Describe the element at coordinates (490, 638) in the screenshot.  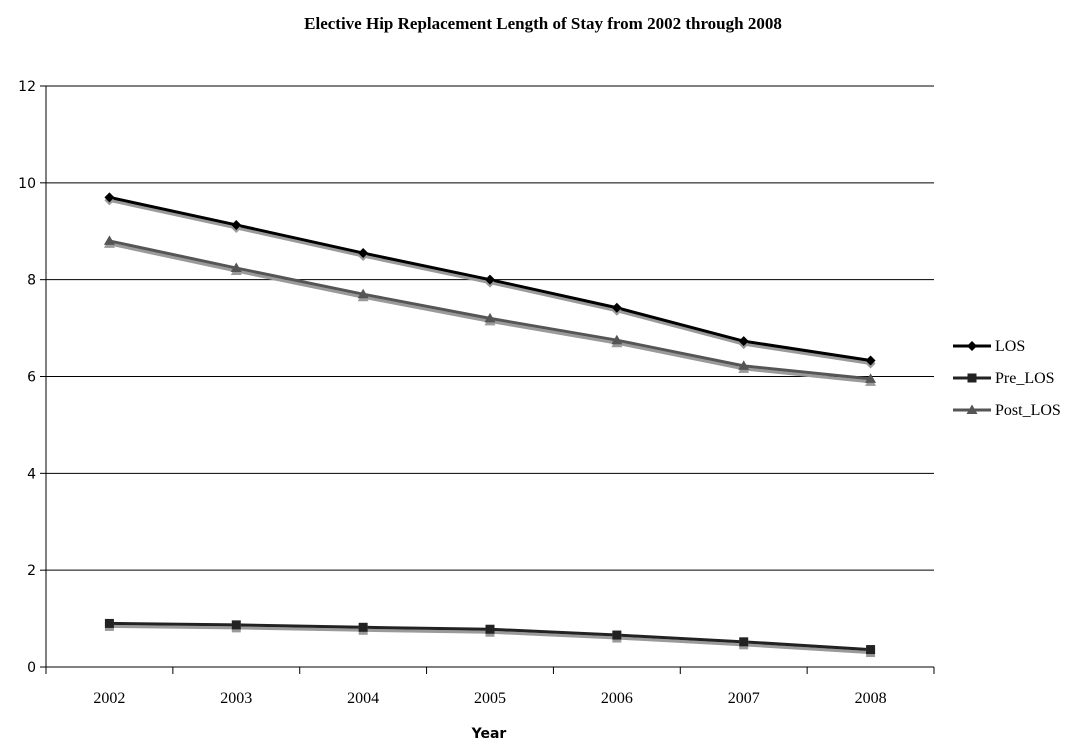
I see `series-pre-los` at that location.